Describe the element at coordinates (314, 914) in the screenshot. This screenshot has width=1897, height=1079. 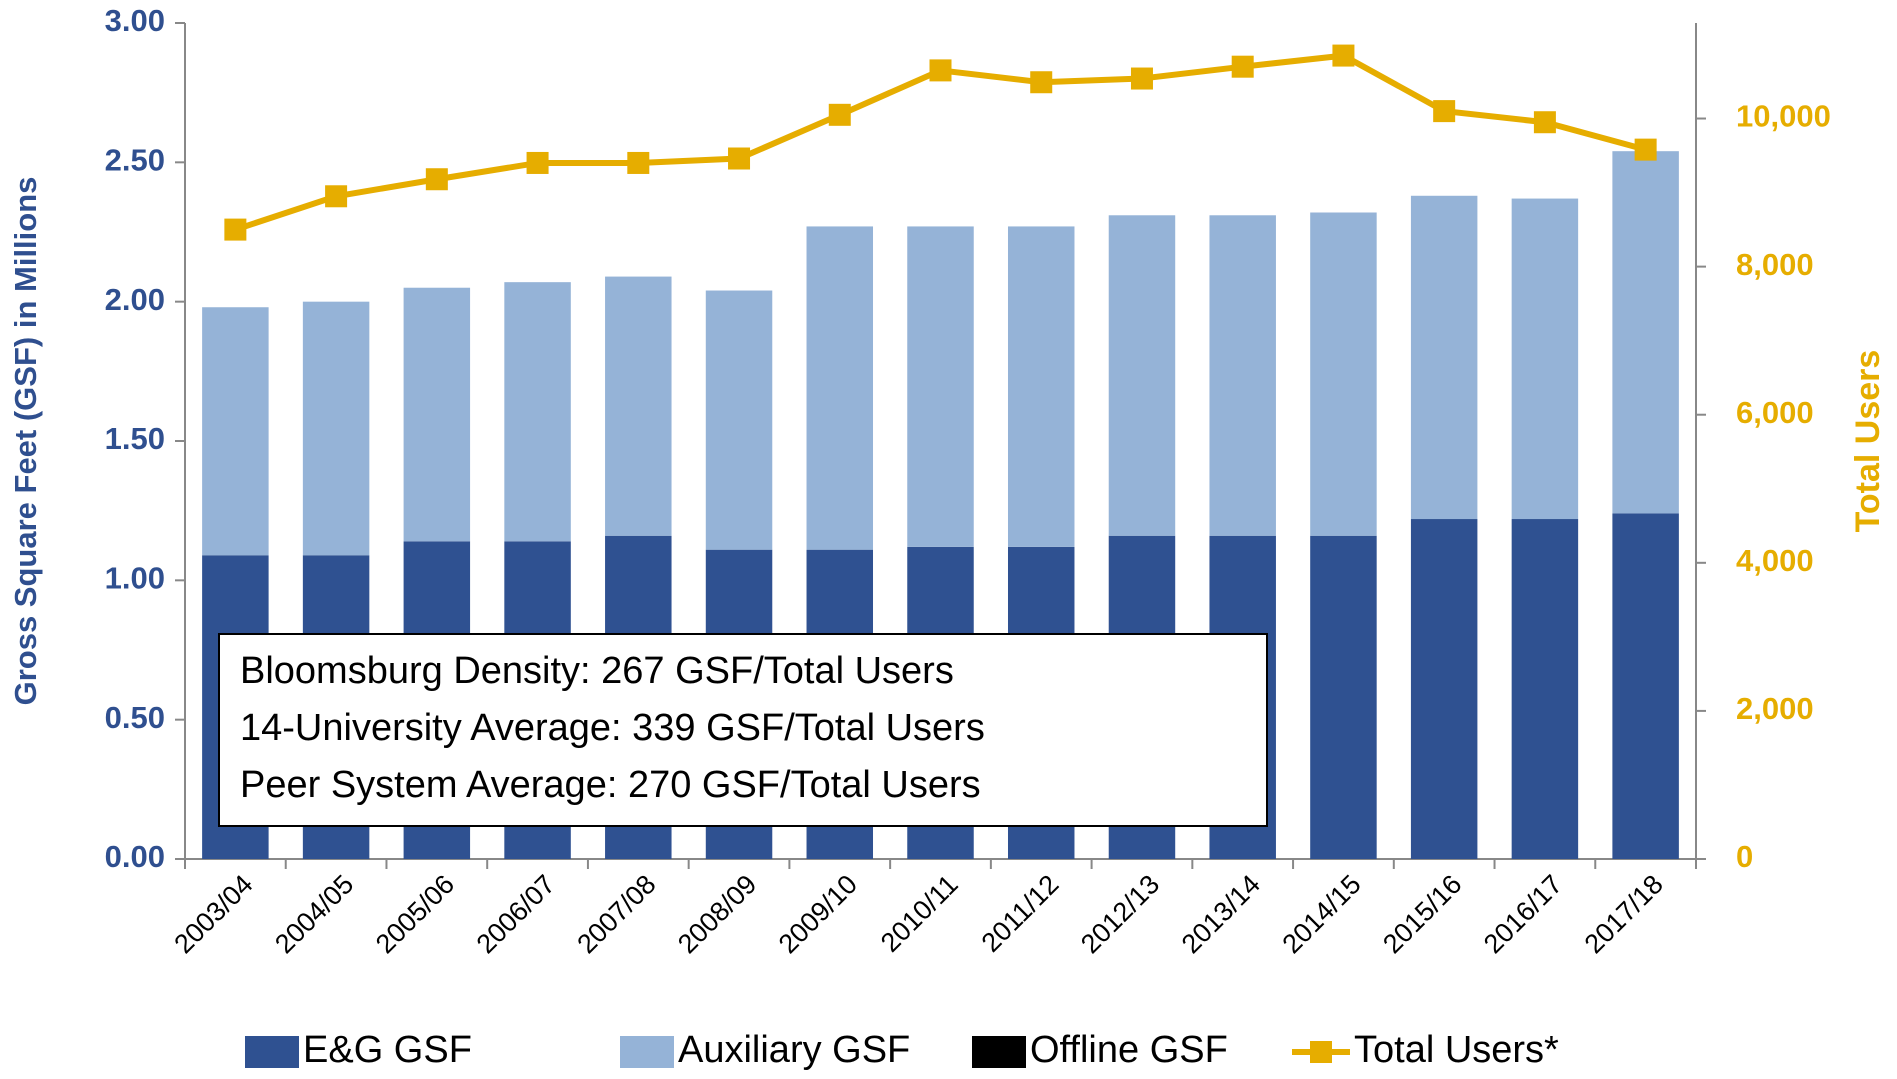
I see `x-tick-label: 2004/05` at that location.